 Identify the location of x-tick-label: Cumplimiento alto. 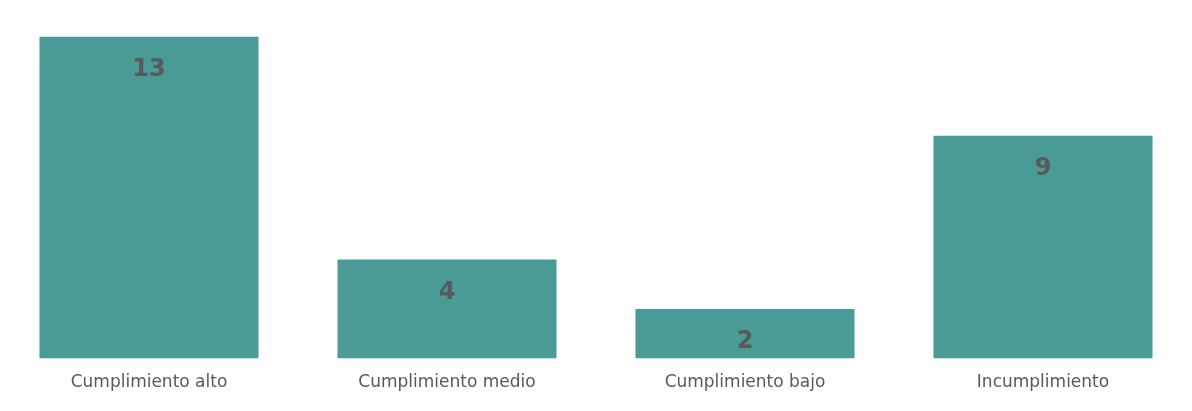
(149, 381).